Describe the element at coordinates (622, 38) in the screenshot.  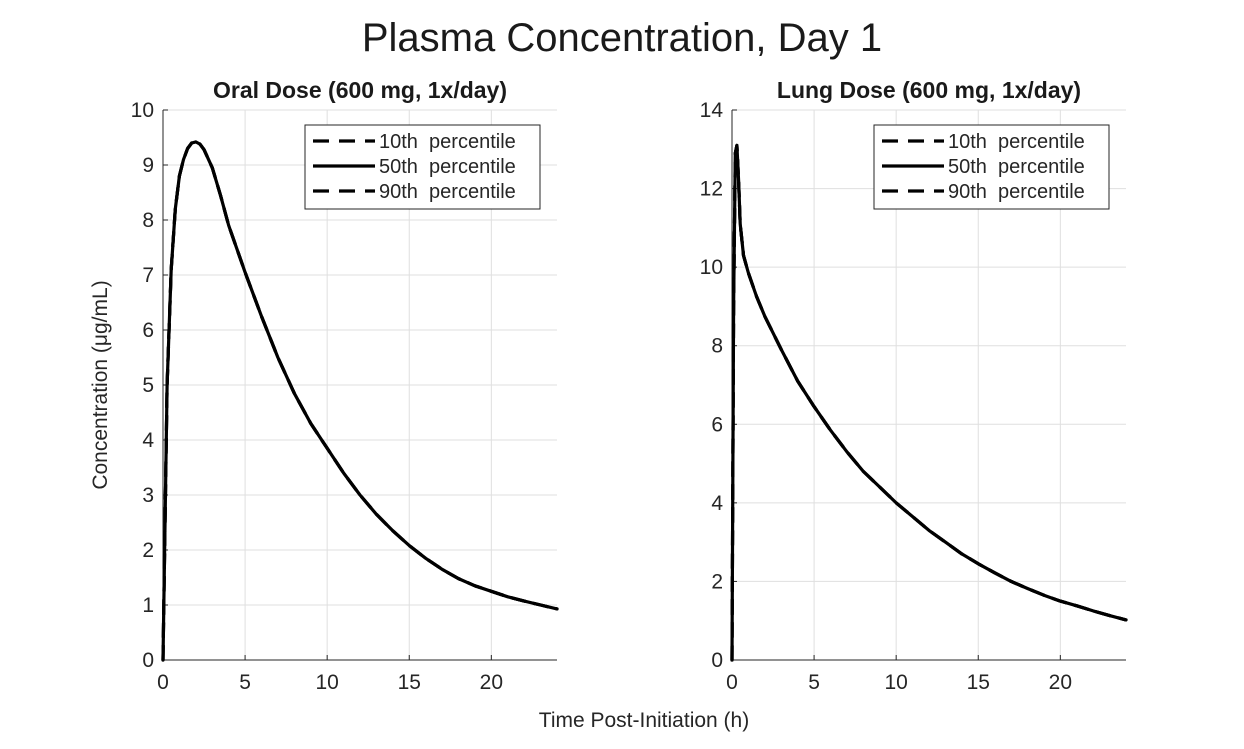
I see `figure-title: Plasma Concentration, Day 1` at that location.